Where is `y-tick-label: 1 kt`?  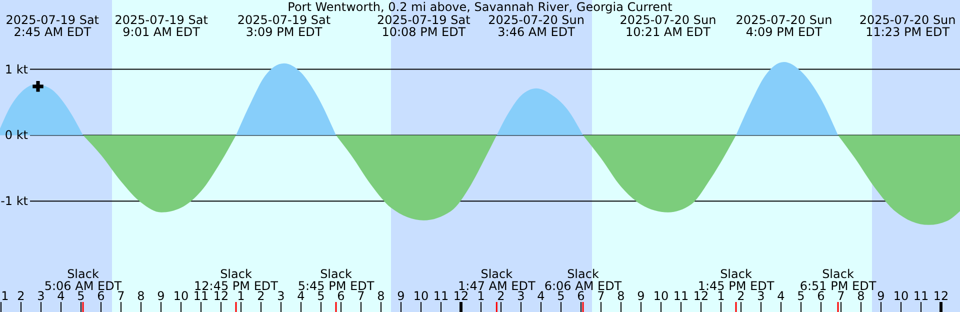 y-tick-label: 1 kt is located at coordinates (16, 69).